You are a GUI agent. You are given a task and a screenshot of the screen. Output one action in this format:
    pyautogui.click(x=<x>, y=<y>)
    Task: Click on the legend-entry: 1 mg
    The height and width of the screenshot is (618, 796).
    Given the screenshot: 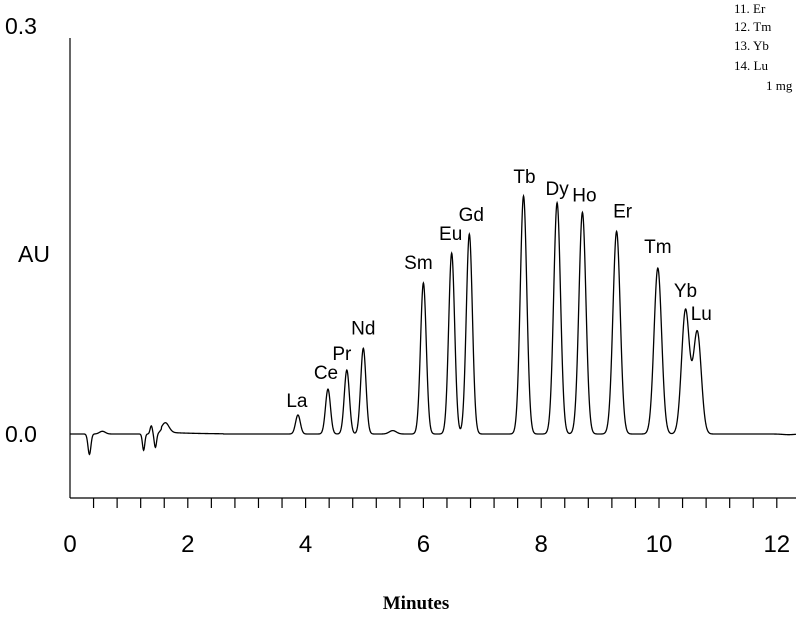 What is the action you would take?
    pyautogui.click(x=779, y=85)
    